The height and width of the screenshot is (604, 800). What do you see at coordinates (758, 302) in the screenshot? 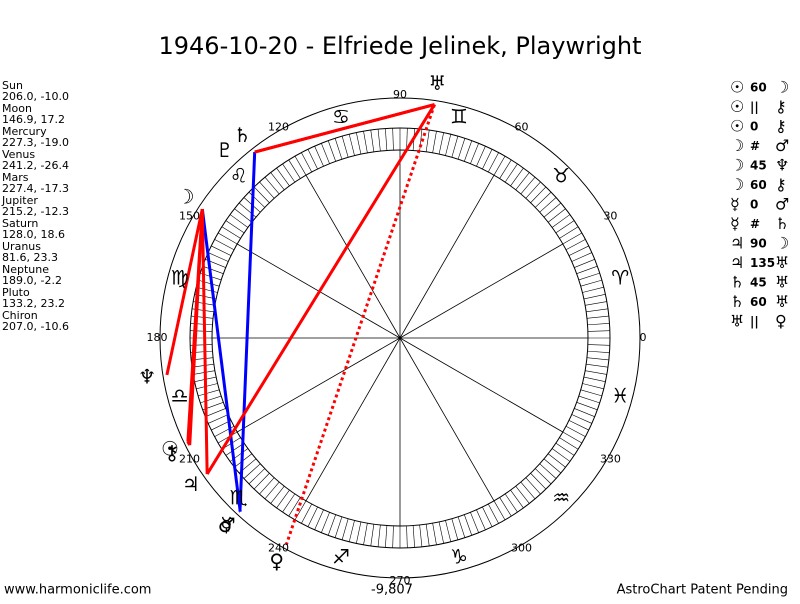
I see `aspect-type: 60` at bounding box center [758, 302].